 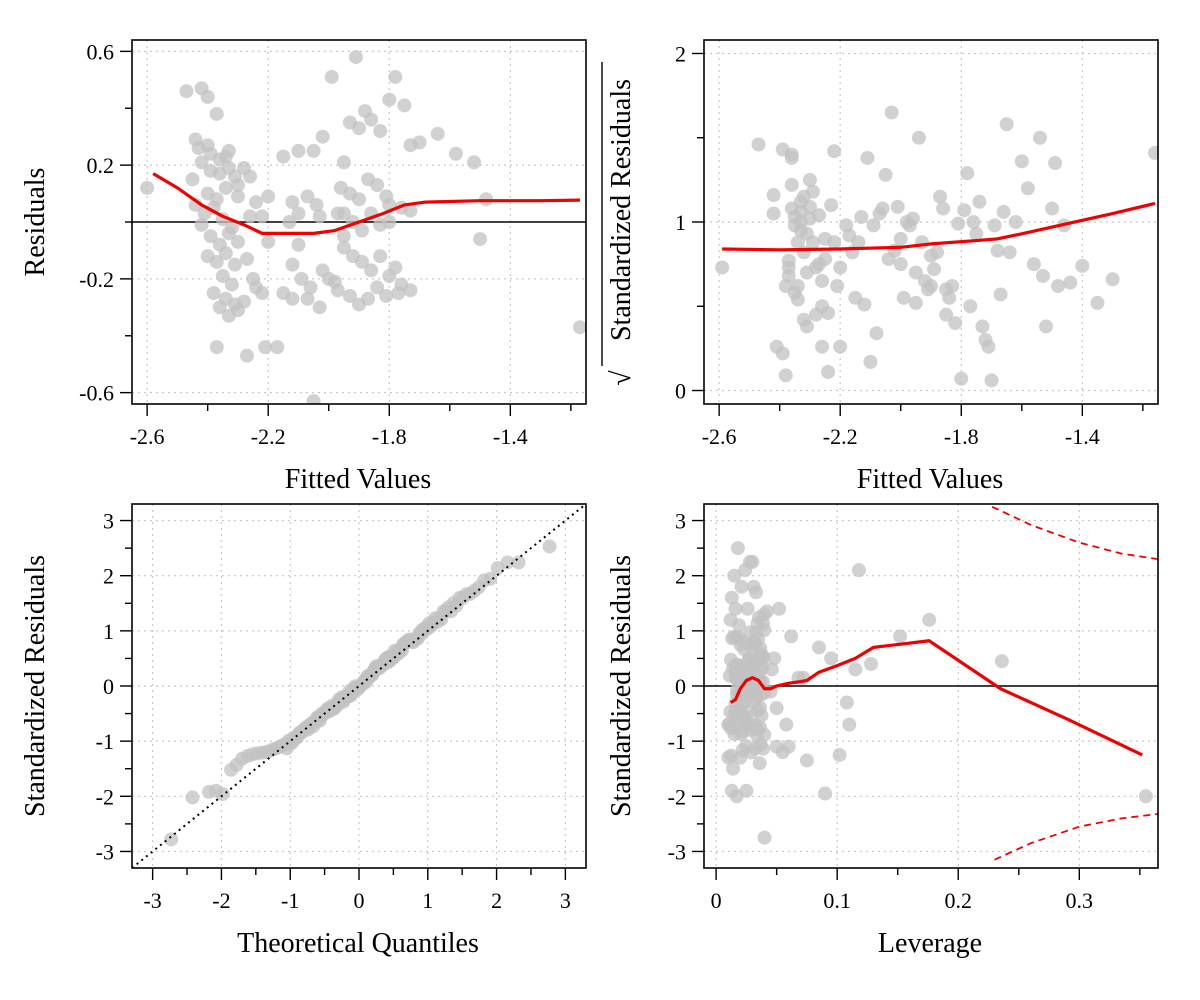 What do you see at coordinates (621, 210) in the screenshot?
I see `scale-location-ylabel: Standardized Residuals` at bounding box center [621, 210].